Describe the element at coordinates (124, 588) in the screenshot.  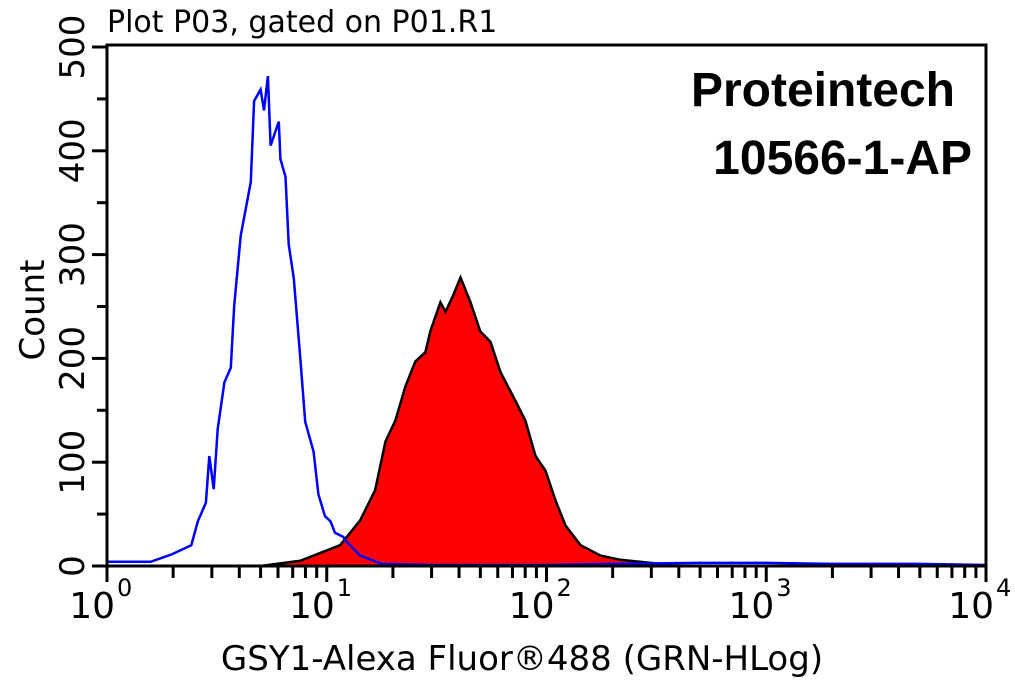
I see `x-tick-exponent: 0` at that location.